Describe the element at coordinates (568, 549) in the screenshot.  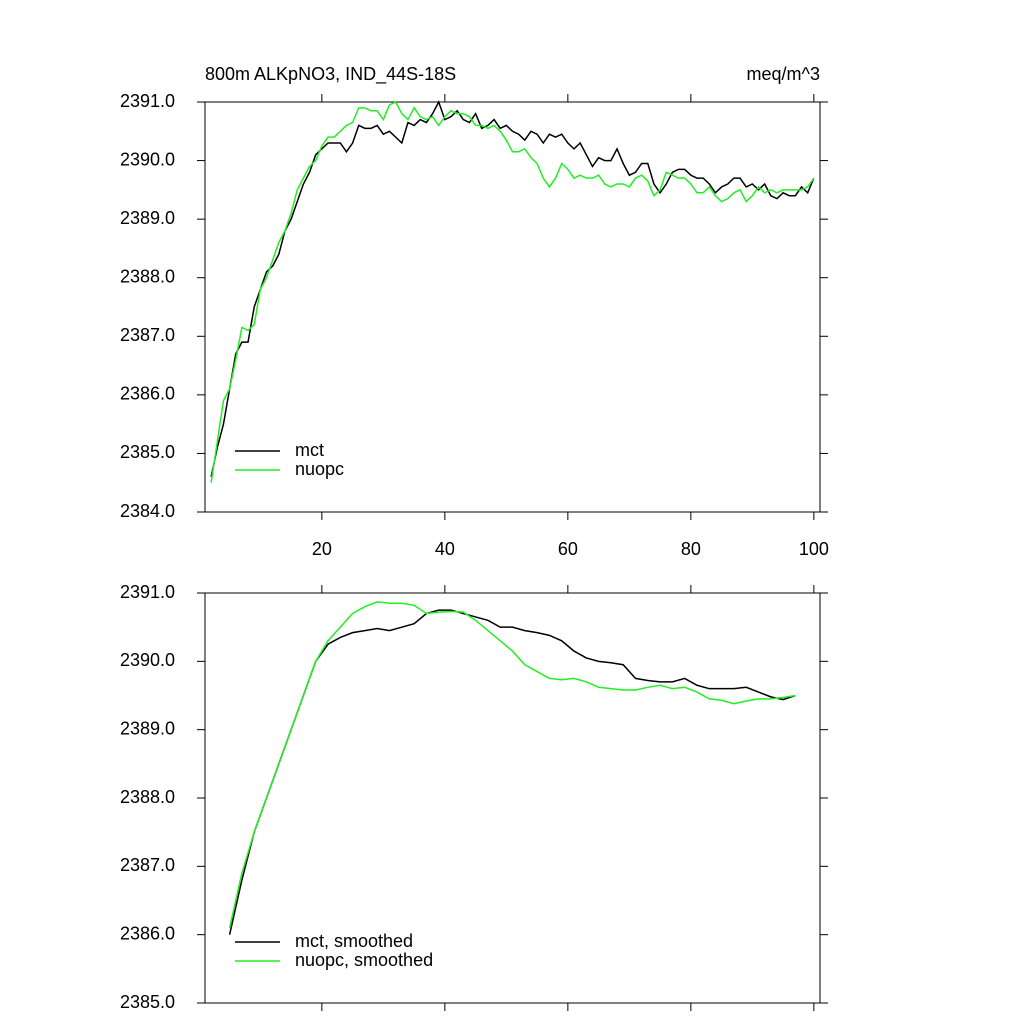
I see `x-tick-label: 60` at that location.